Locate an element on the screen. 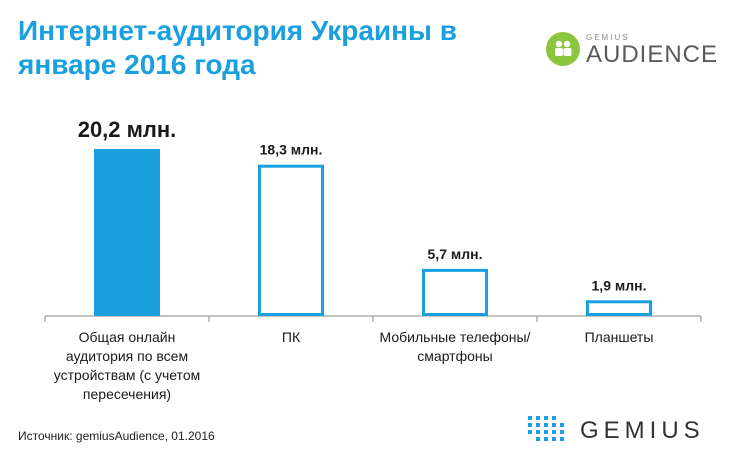 The height and width of the screenshot is (457, 750). gemius-audience-logo: GEMIUS AUDIENCE is located at coordinates (641, 52).